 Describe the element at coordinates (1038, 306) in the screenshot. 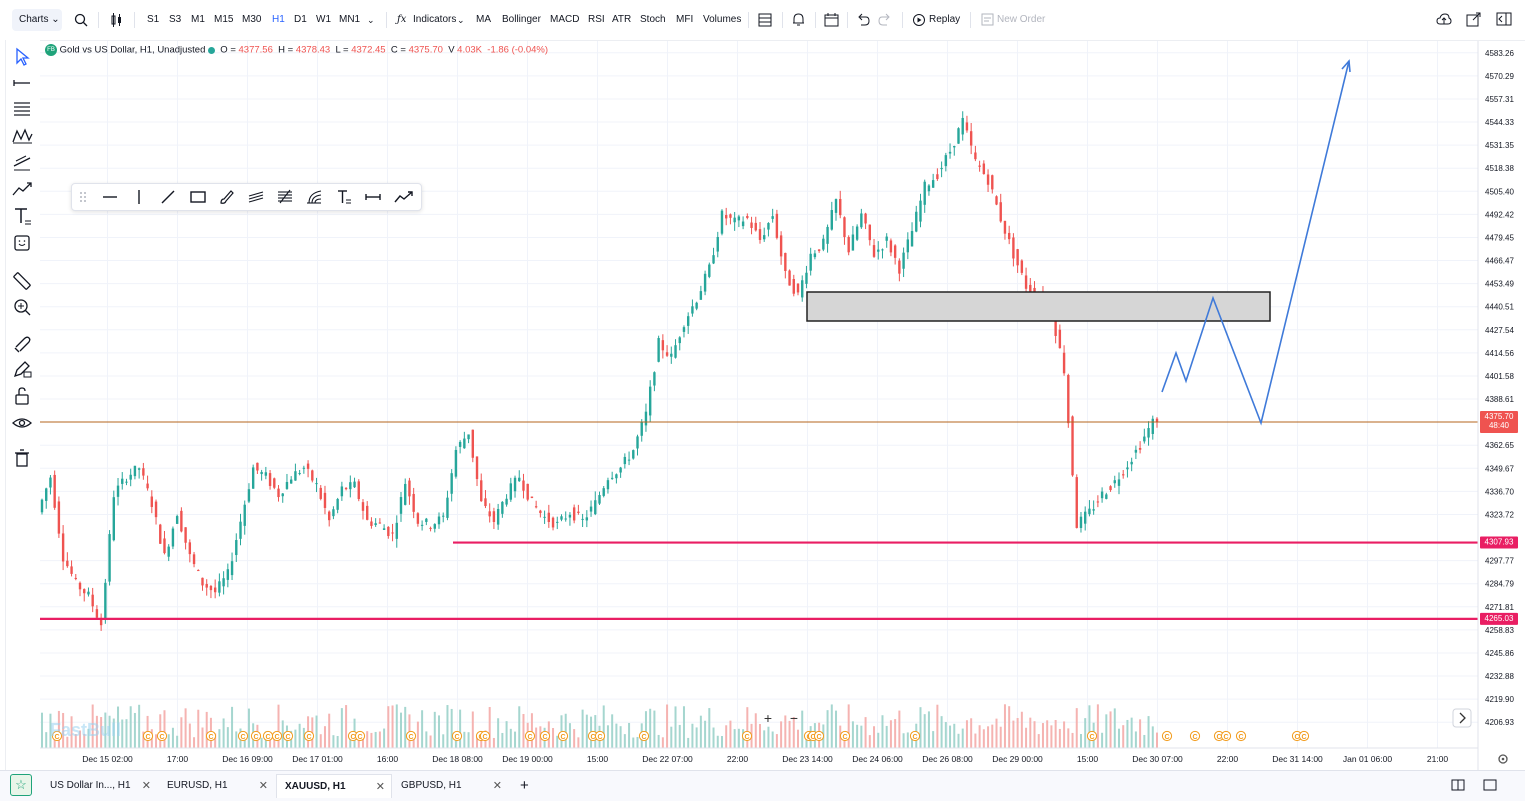

I see `supply-zone` at that location.